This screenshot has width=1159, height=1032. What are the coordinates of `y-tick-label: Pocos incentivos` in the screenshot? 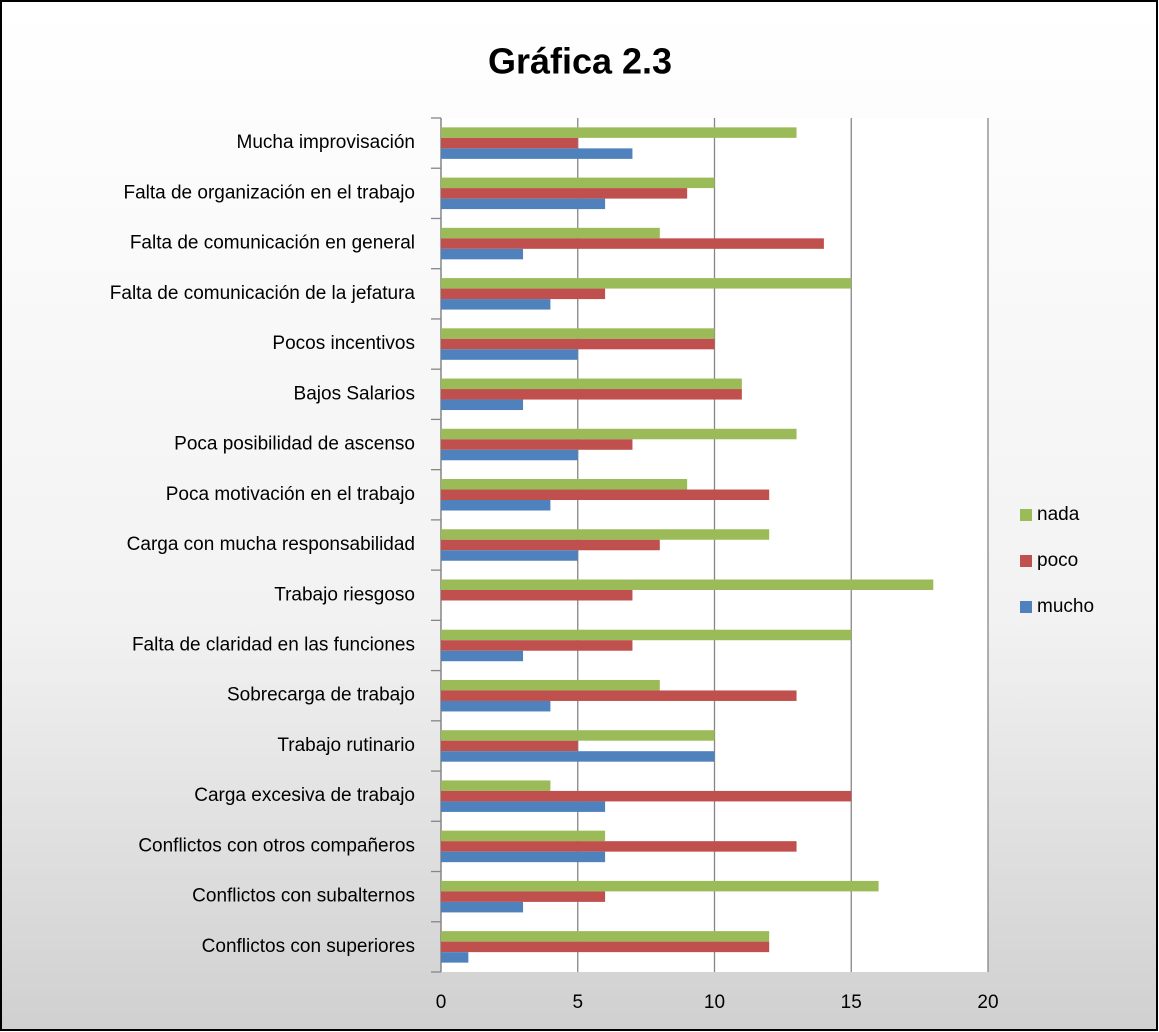 It's located at (343, 343).